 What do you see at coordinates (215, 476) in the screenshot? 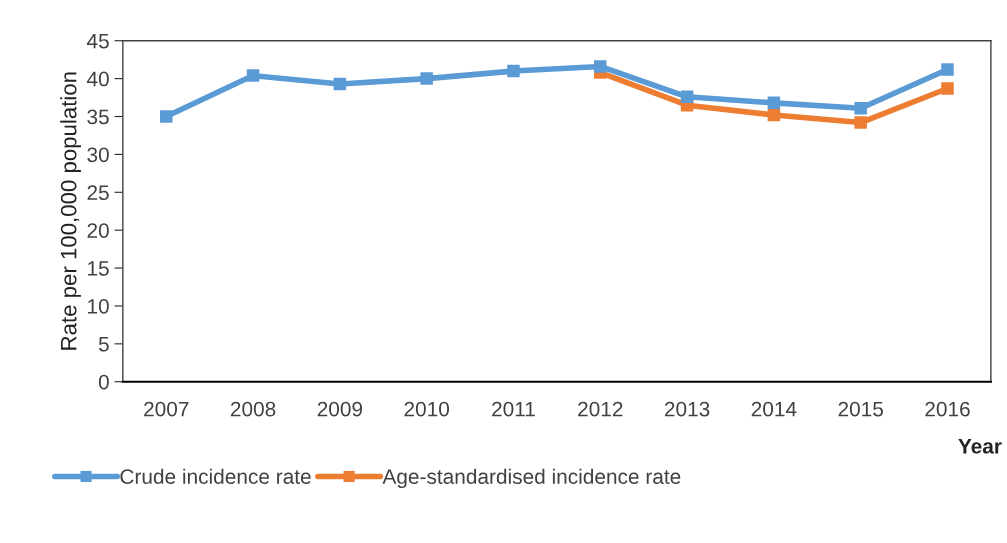
I see `legend-label: Crude incidence rate` at bounding box center [215, 476].